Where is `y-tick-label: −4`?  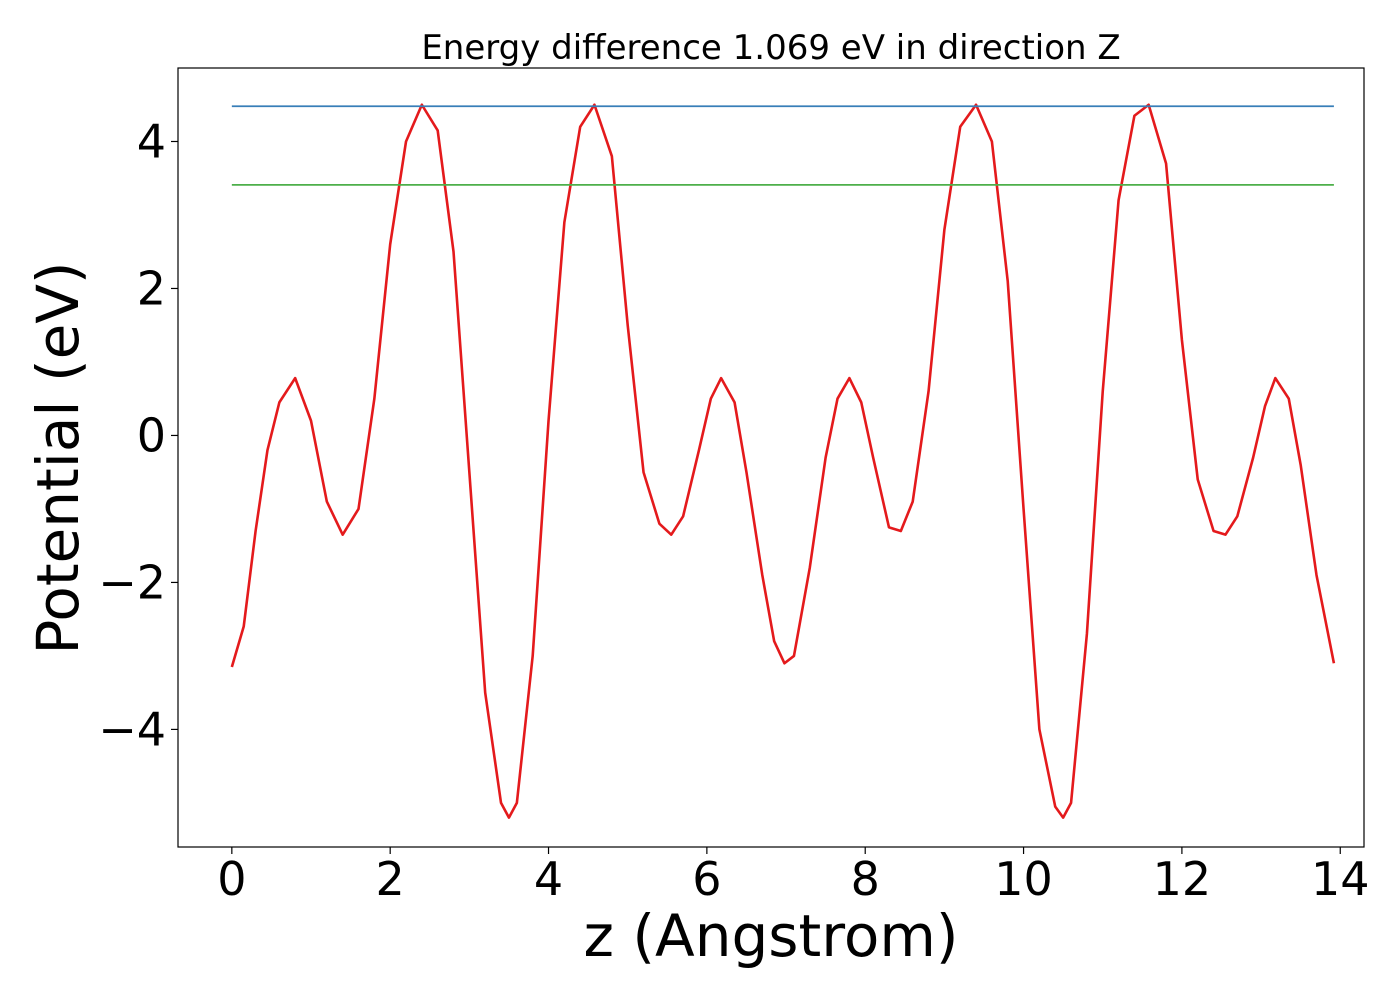 y-tick-label: −4 is located at coordinates (132, 729).